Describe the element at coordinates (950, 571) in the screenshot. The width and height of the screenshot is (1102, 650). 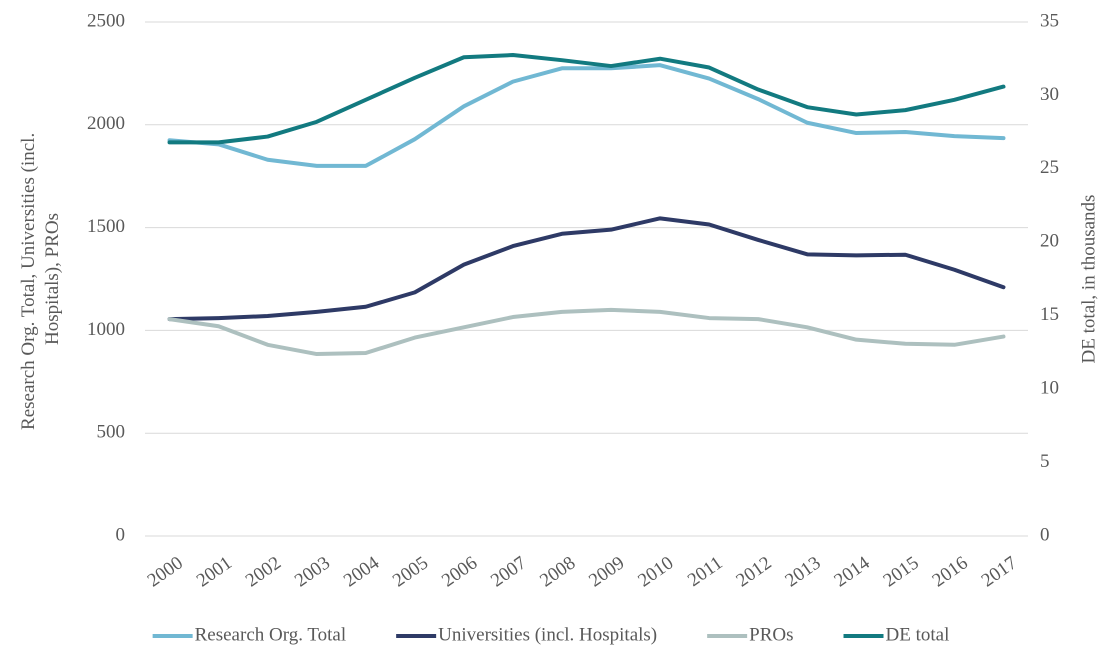
I see `x-tick-label: 2016` at that location.